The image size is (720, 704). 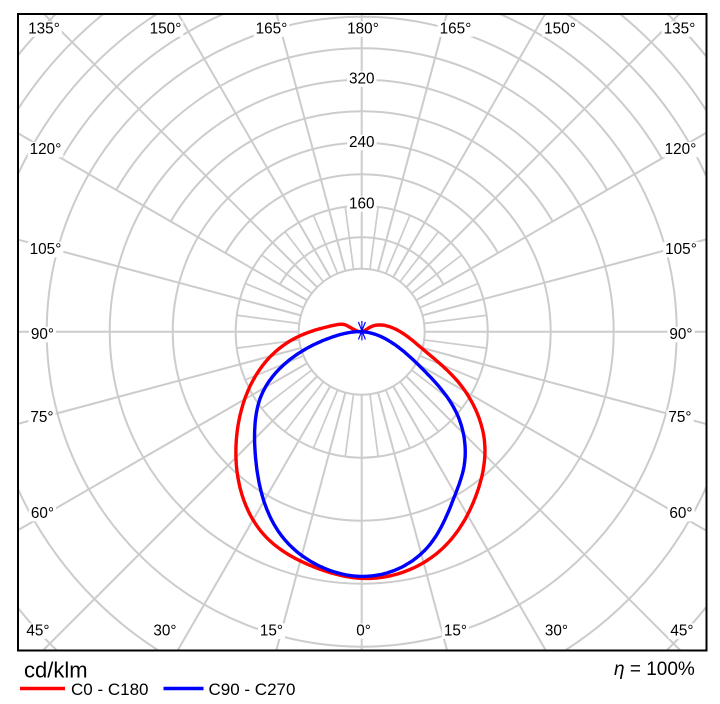 What do you see at coordinates (363, 29) in the screenshot?
I see `svg-text: 180°` at bounding box center [363, 29].